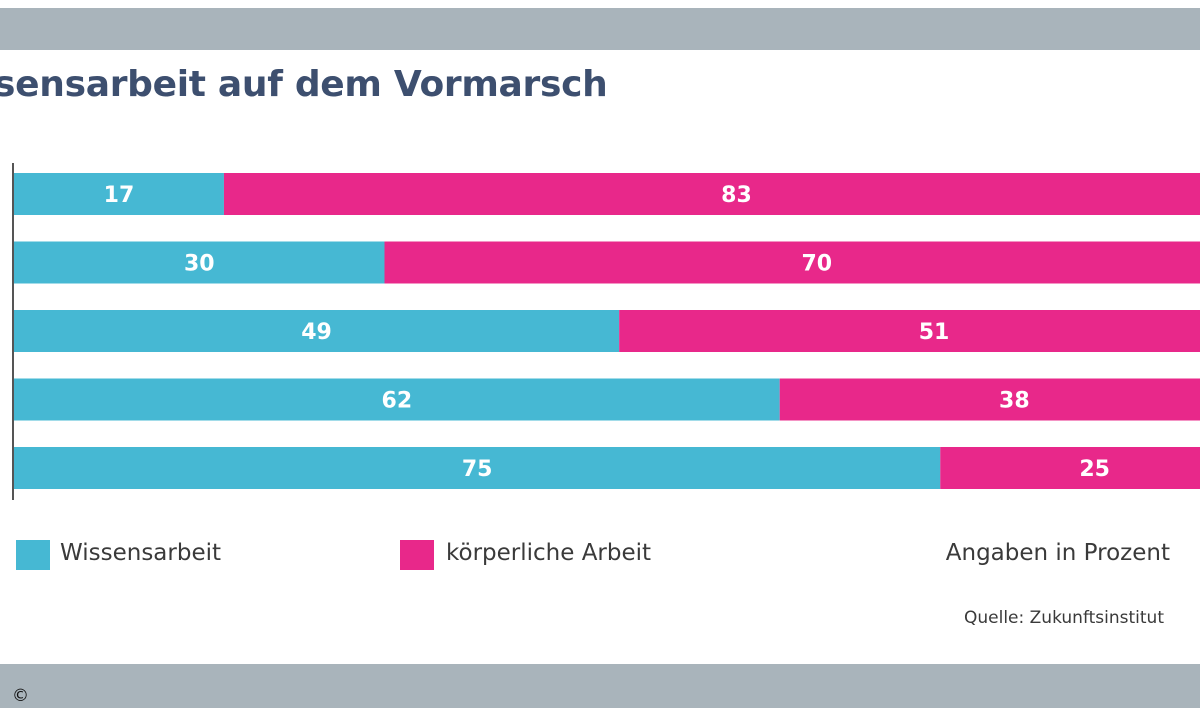 Image resolution: width=1200 pixels, height=720 pixels. I want to click on bar-value-label: 83, so click(736, 195).